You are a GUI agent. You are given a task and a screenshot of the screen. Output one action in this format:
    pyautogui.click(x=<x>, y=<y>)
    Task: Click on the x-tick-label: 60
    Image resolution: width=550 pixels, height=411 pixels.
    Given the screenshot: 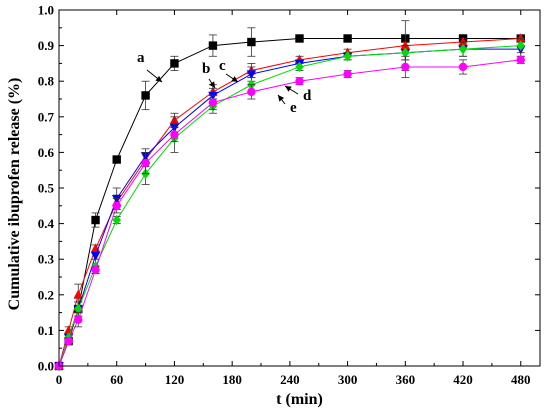 What is the action you would take?
    pyautogui.click(x=116, y=379)
    